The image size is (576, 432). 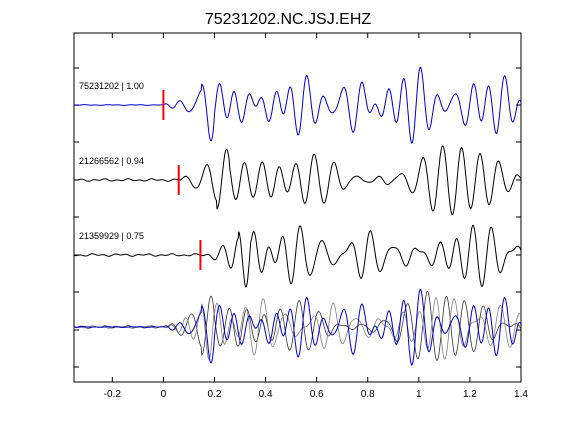 I want to click on stack-trace-master, so click(x=297, y=327).